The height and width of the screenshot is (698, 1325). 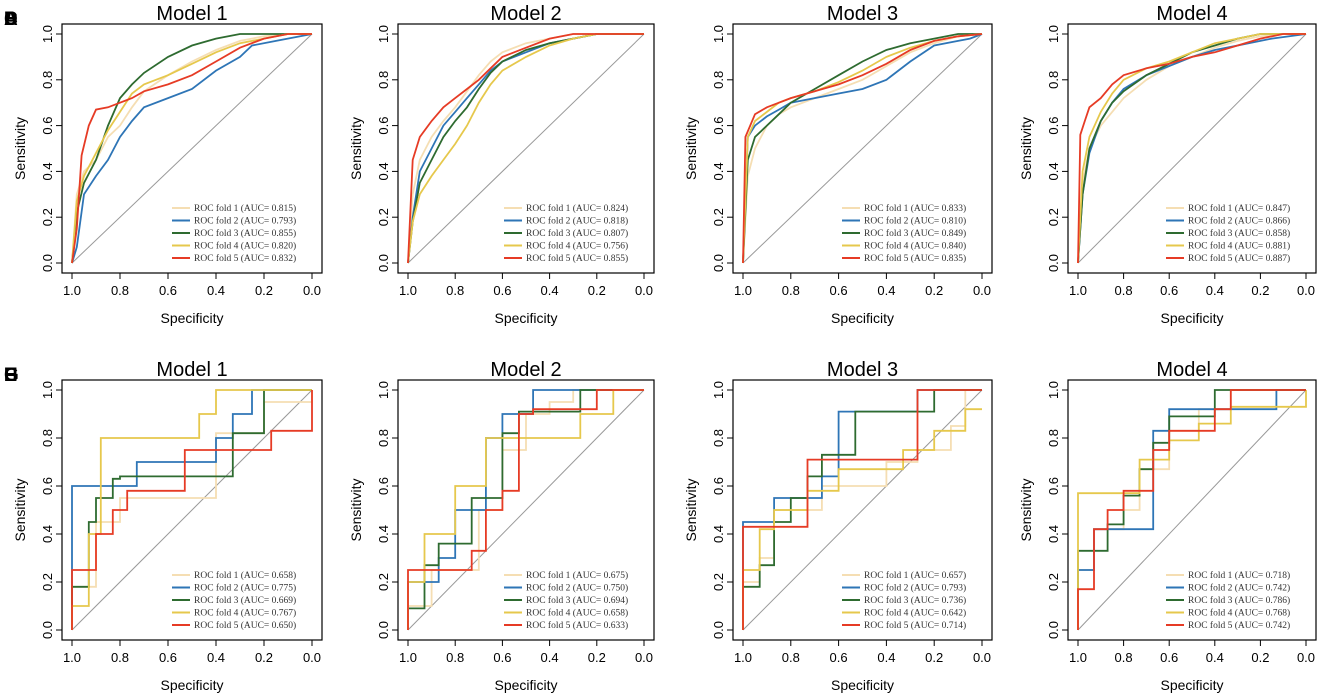 I want to click on legend-entry-fold-3: ROC fold 3 (AUC= 0.736), so click(x=915, y=600).